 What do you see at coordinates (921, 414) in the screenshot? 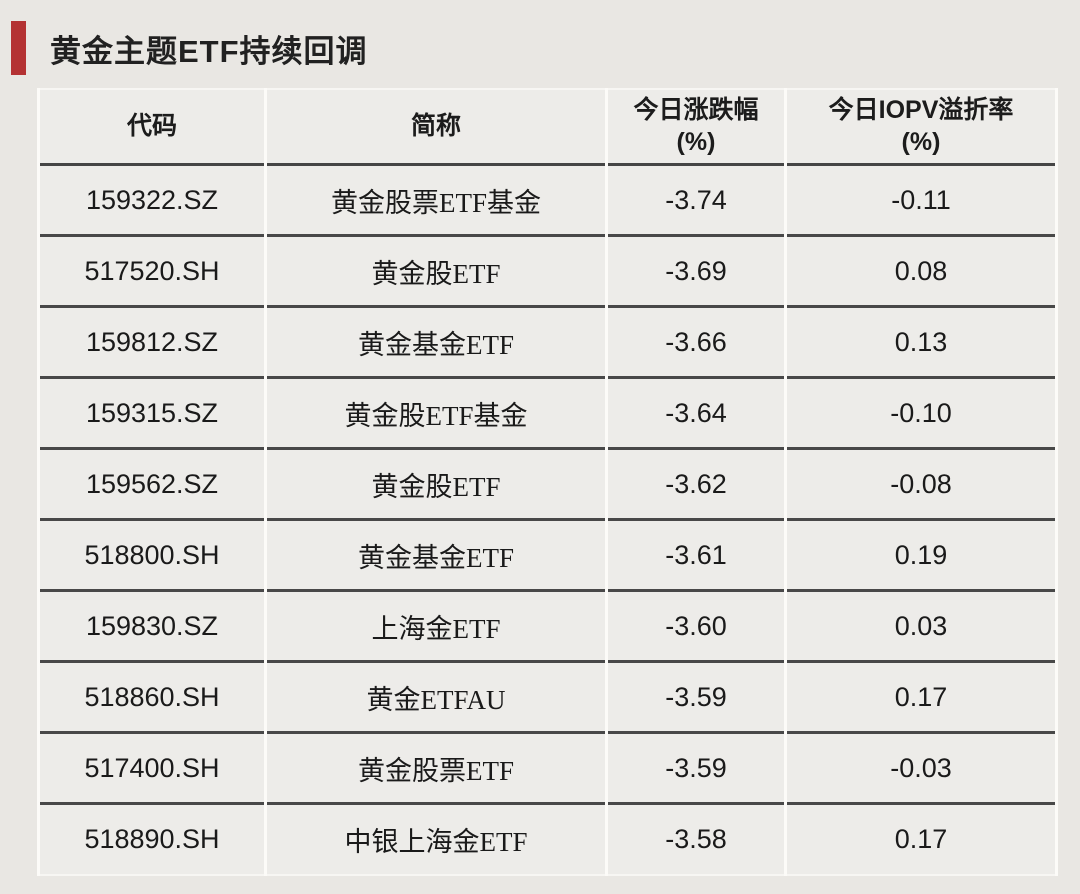
I see `cell-iopv: -0.10` at bounding box center [921, 414].